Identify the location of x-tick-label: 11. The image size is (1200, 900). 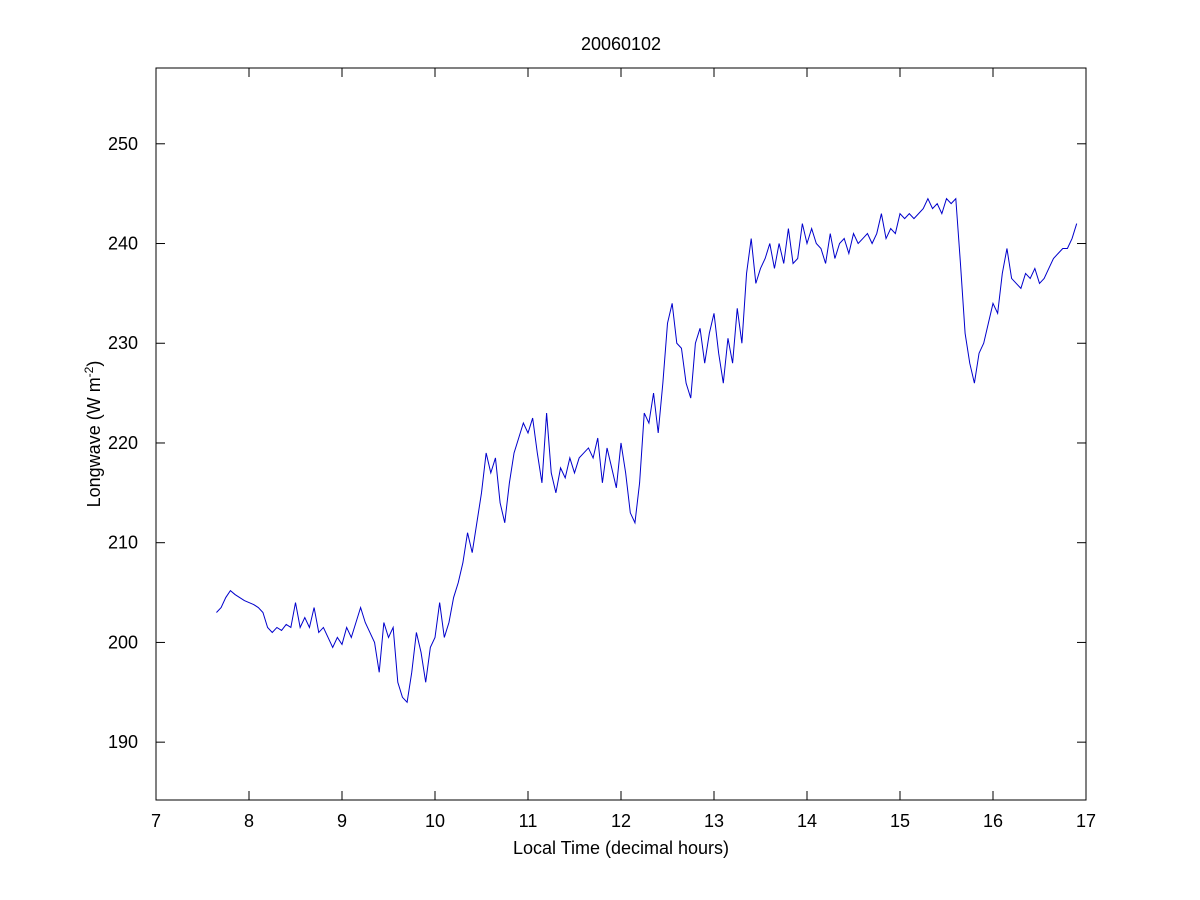
(528, 821).